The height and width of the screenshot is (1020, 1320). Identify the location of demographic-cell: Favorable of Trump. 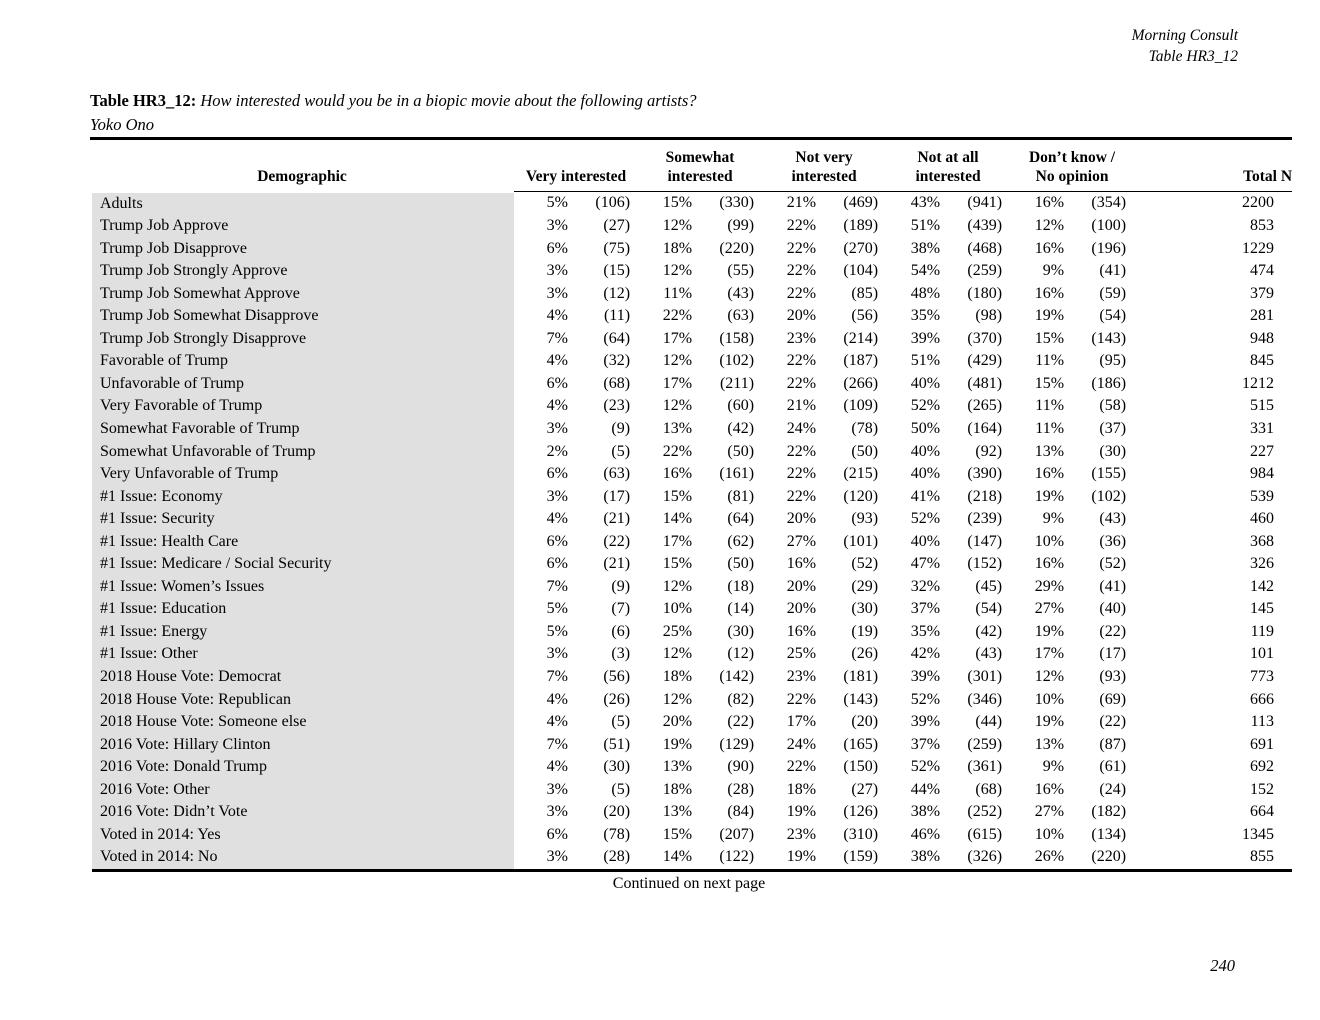
(301, 361).